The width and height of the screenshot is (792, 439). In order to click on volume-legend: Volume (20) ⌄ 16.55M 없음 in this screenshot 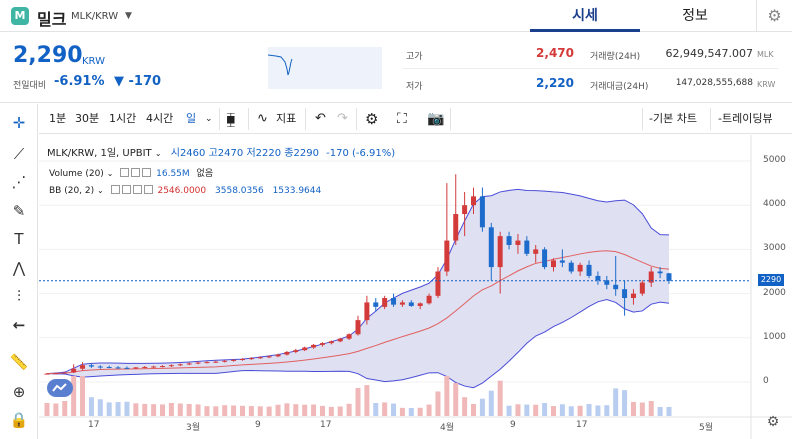, I will do `click(131, 173)`.